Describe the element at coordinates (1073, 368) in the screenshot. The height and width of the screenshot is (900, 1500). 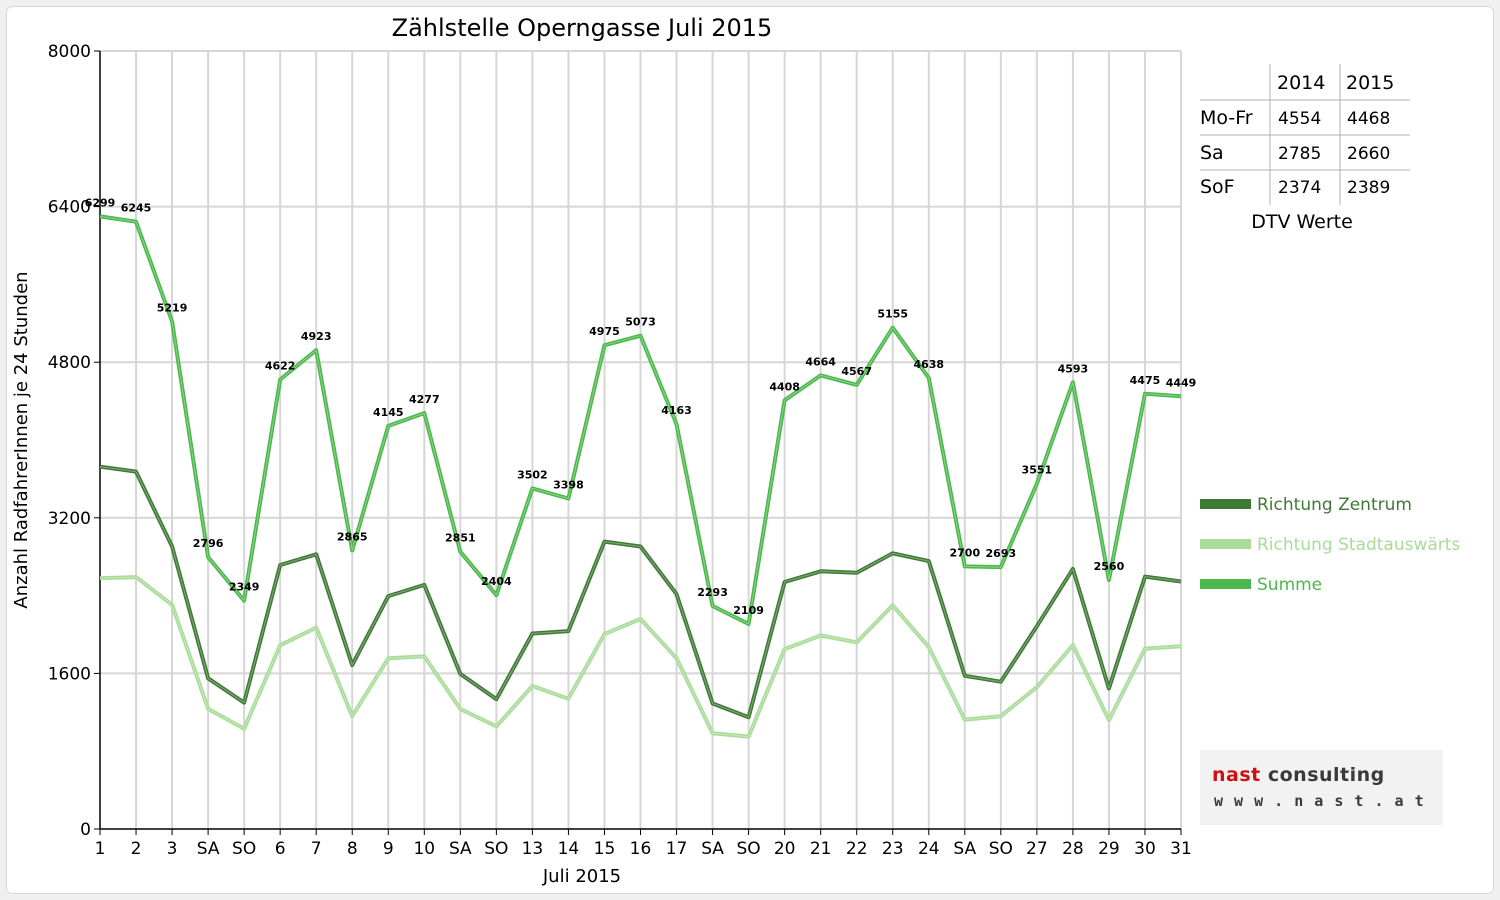
I see `data-label: 4593` at that location.